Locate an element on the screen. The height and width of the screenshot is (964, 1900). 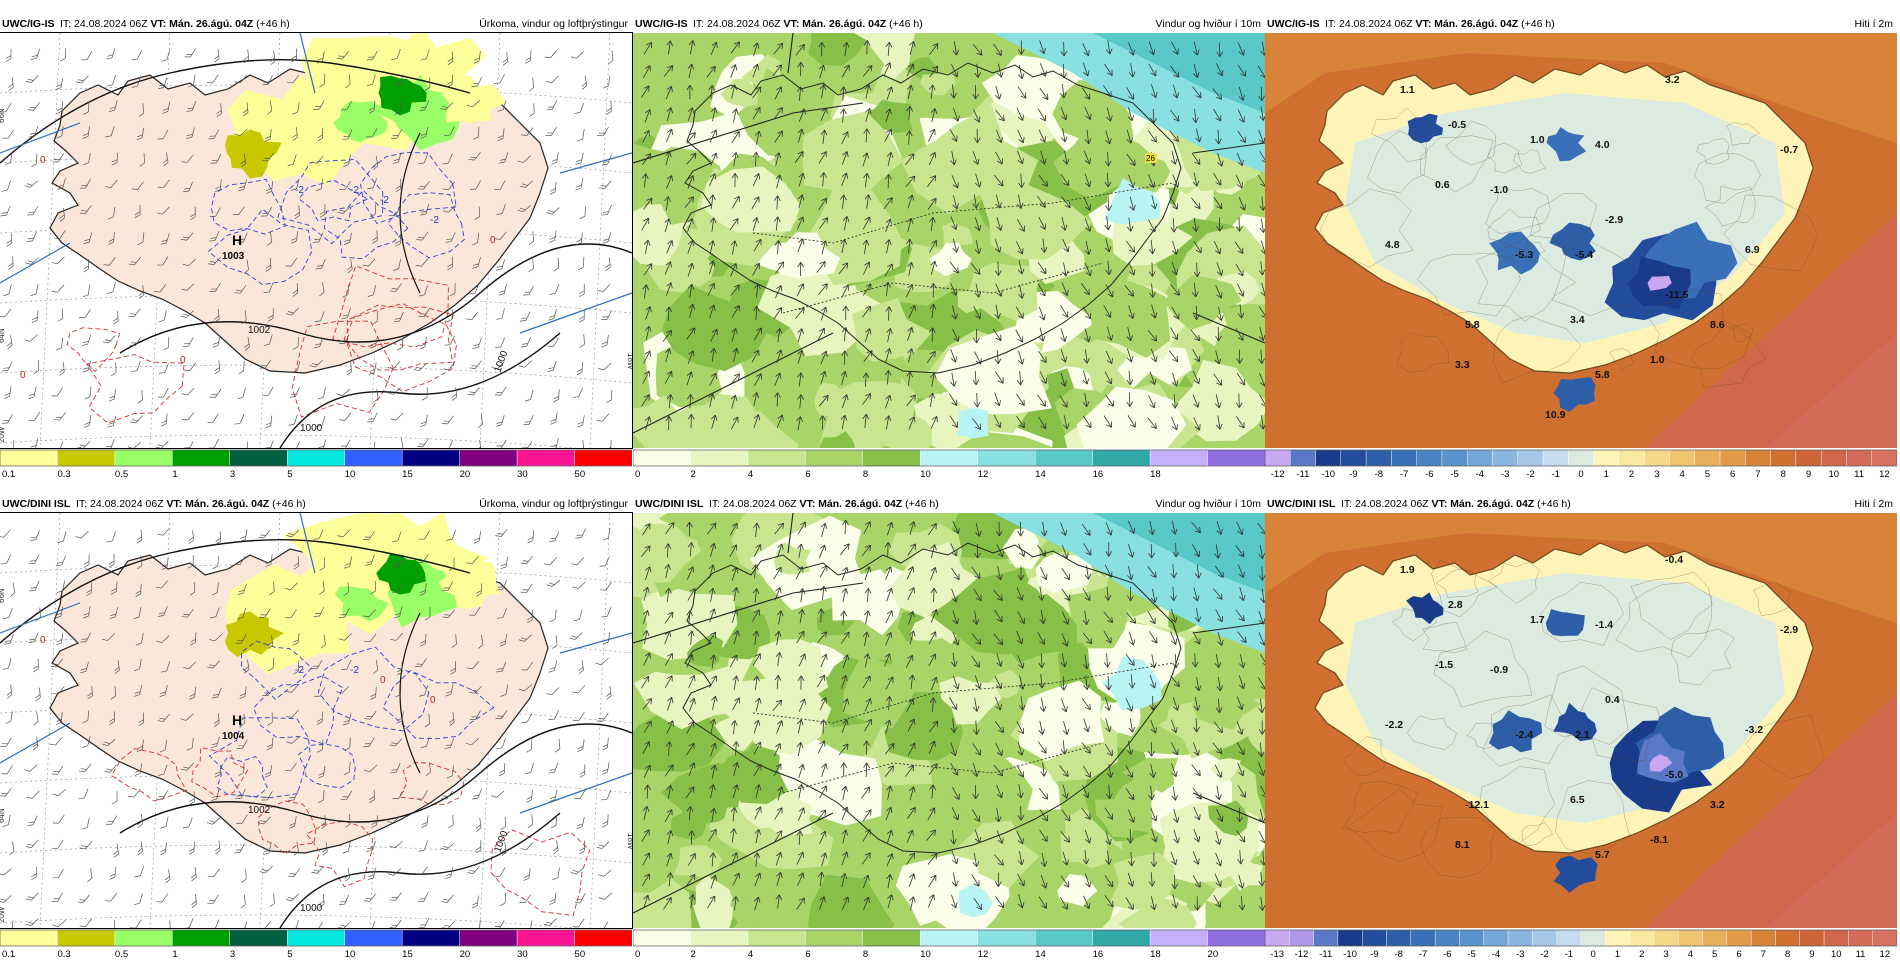
temperature-value: -5.3 is located at coordinates (1524, 255).